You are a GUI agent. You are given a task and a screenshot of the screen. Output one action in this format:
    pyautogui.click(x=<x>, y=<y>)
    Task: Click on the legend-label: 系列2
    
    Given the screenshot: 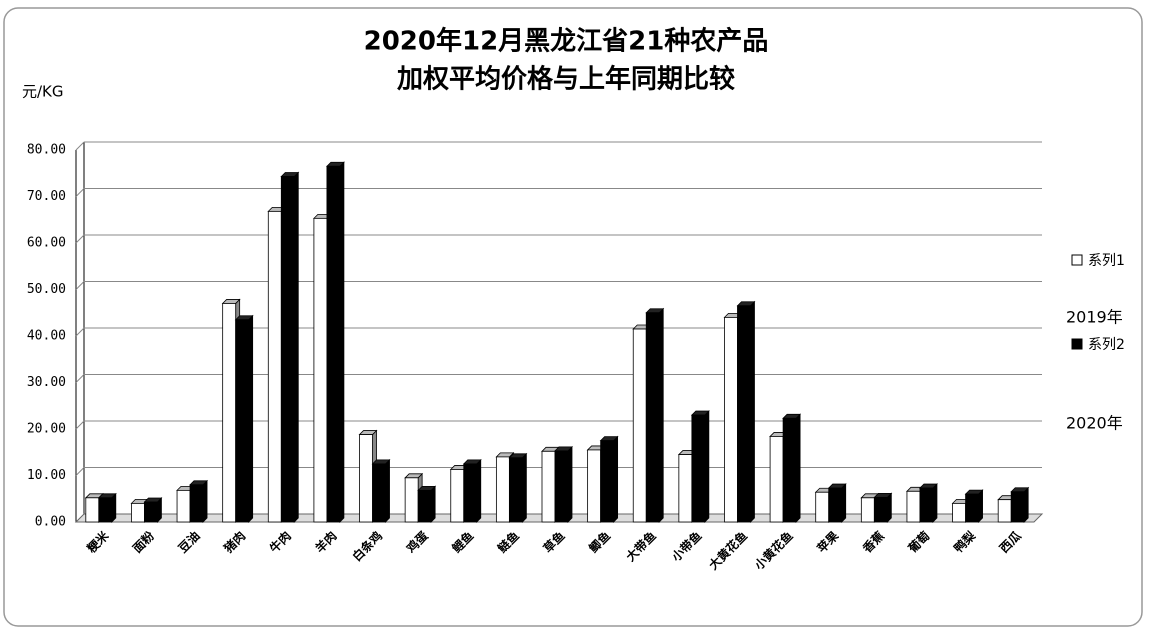 What is the action you would take?
    pyautogui.click(x=1106, y=345)
    